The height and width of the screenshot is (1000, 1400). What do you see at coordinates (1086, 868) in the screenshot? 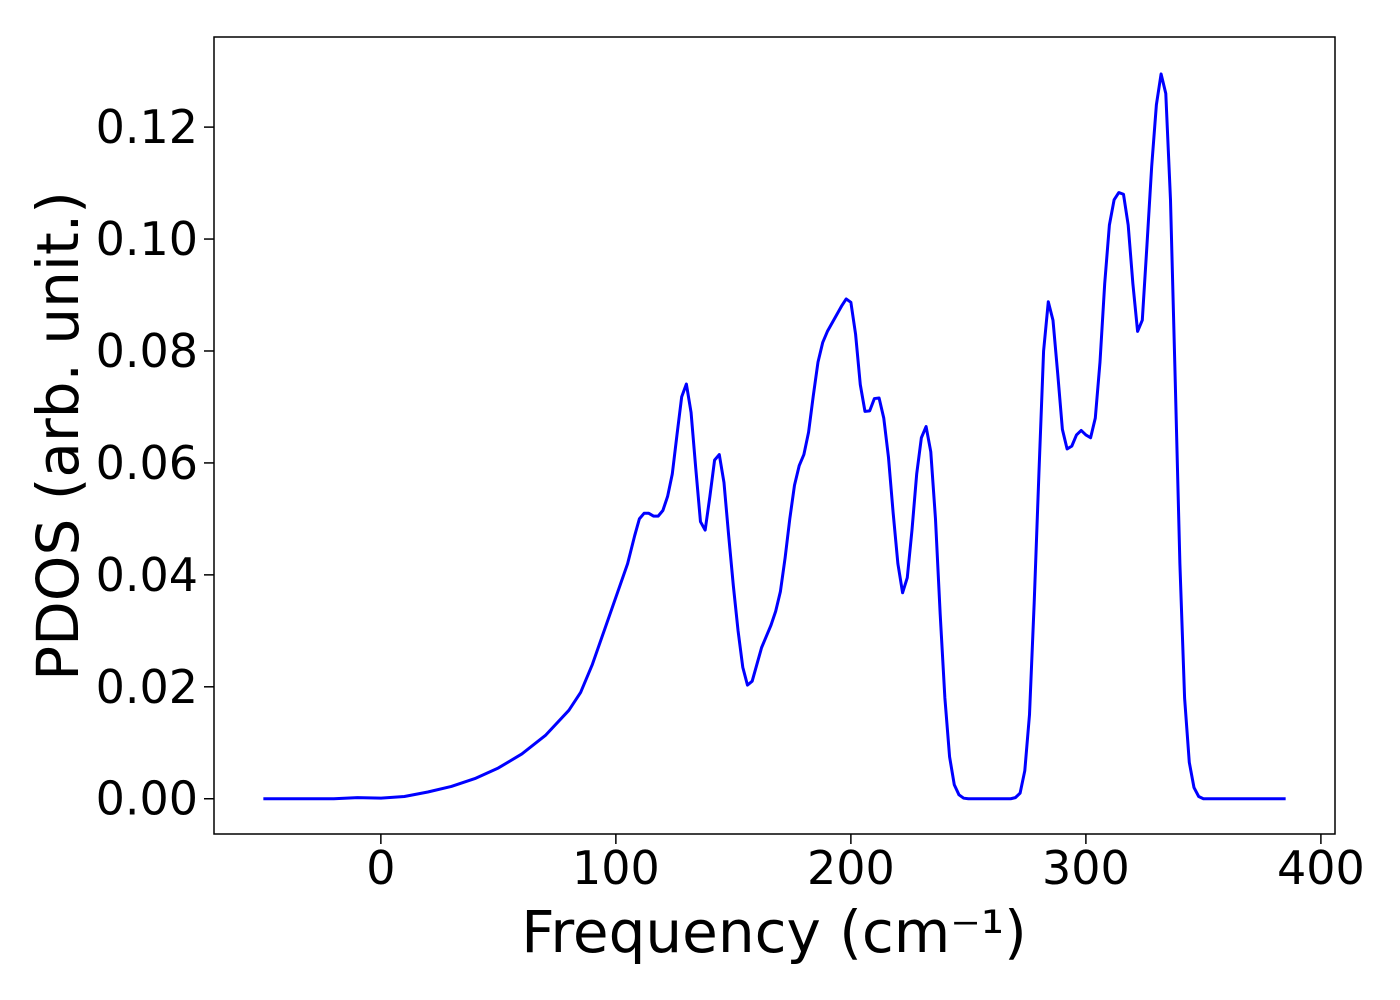
I see `x-tick-label: 300` at bounding box center [1086, 868].